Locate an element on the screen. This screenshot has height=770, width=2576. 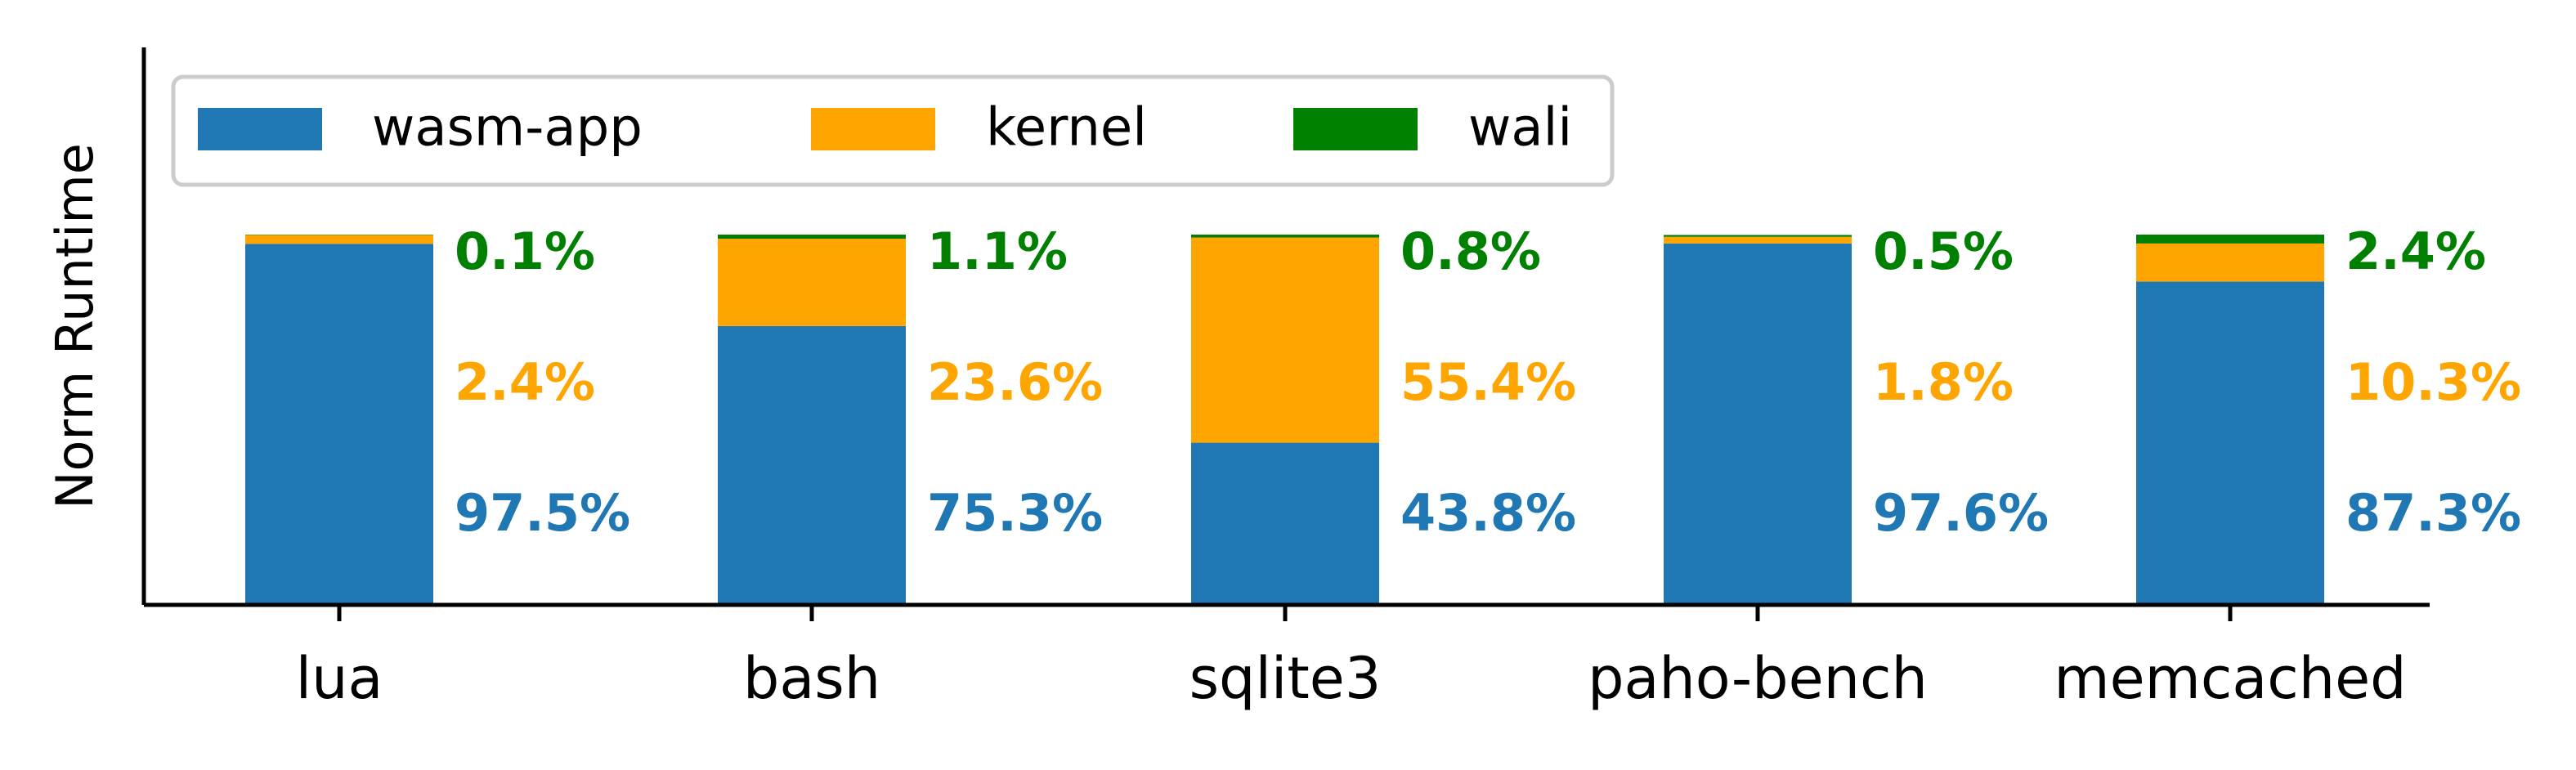
value-label-wasm-app-memcached: 87.3% is located at coordinates (2433, 513).